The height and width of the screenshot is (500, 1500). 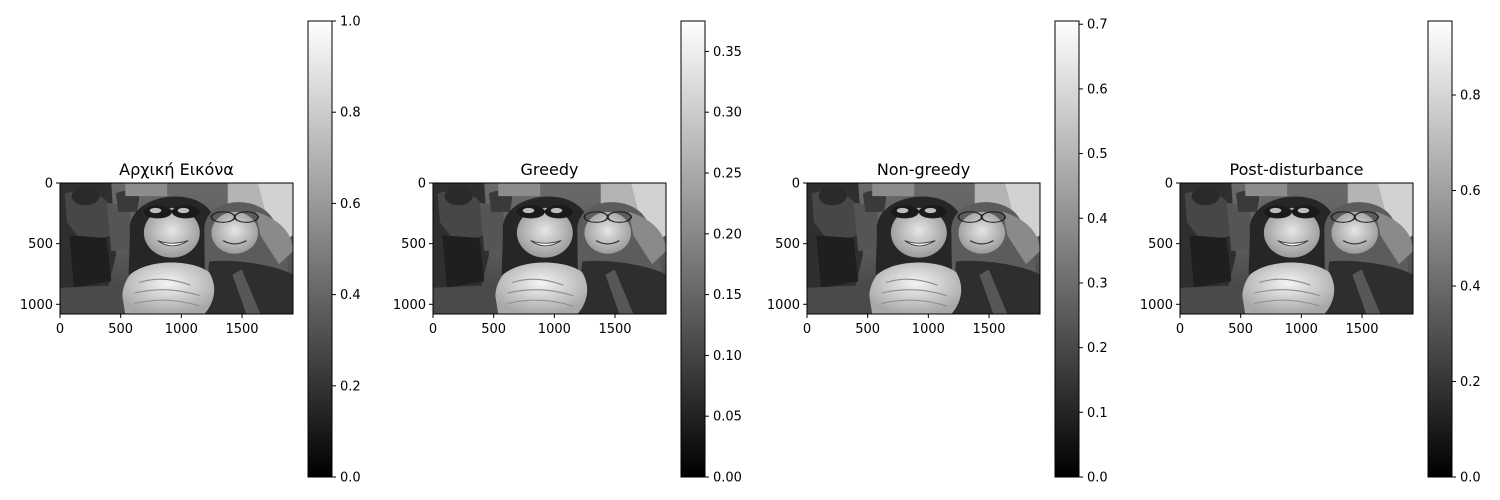 I want to click on colorbar-tick-label: 0.1, so click(x=1097, y=413).